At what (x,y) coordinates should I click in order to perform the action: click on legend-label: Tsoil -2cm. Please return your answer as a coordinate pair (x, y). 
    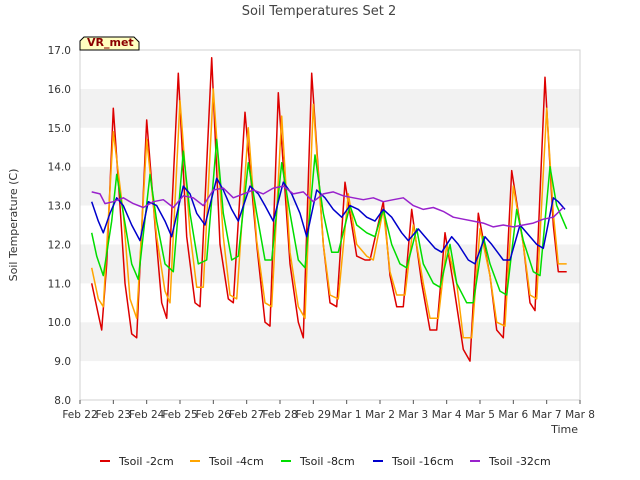
    Looking at the image, I should click on (146, 461).